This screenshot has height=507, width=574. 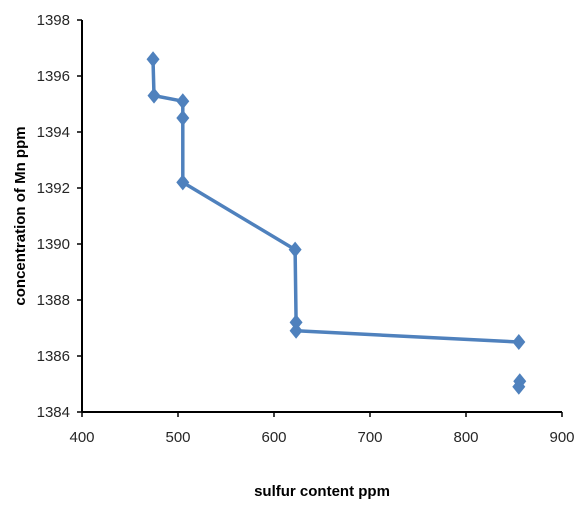 I want to click on y-tick-label: 1386, so click(x=53, y=356).